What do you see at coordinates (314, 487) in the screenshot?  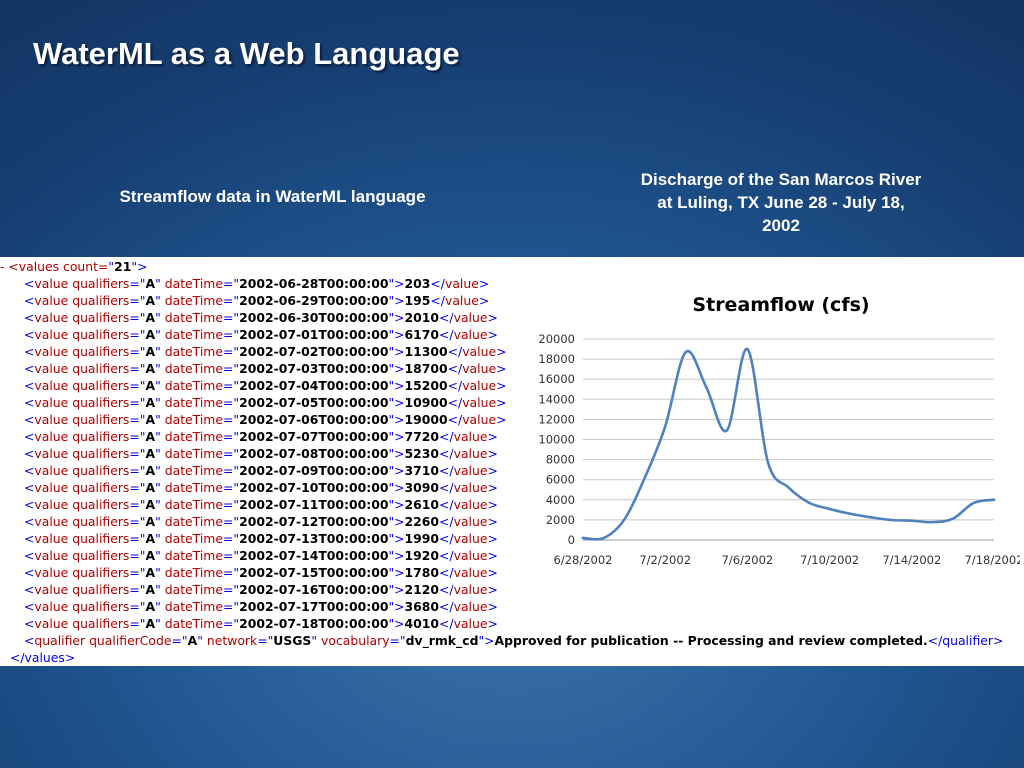 I see `value-datetime: 2002-07-10T00:00:00` at bounding box center [314, 487].